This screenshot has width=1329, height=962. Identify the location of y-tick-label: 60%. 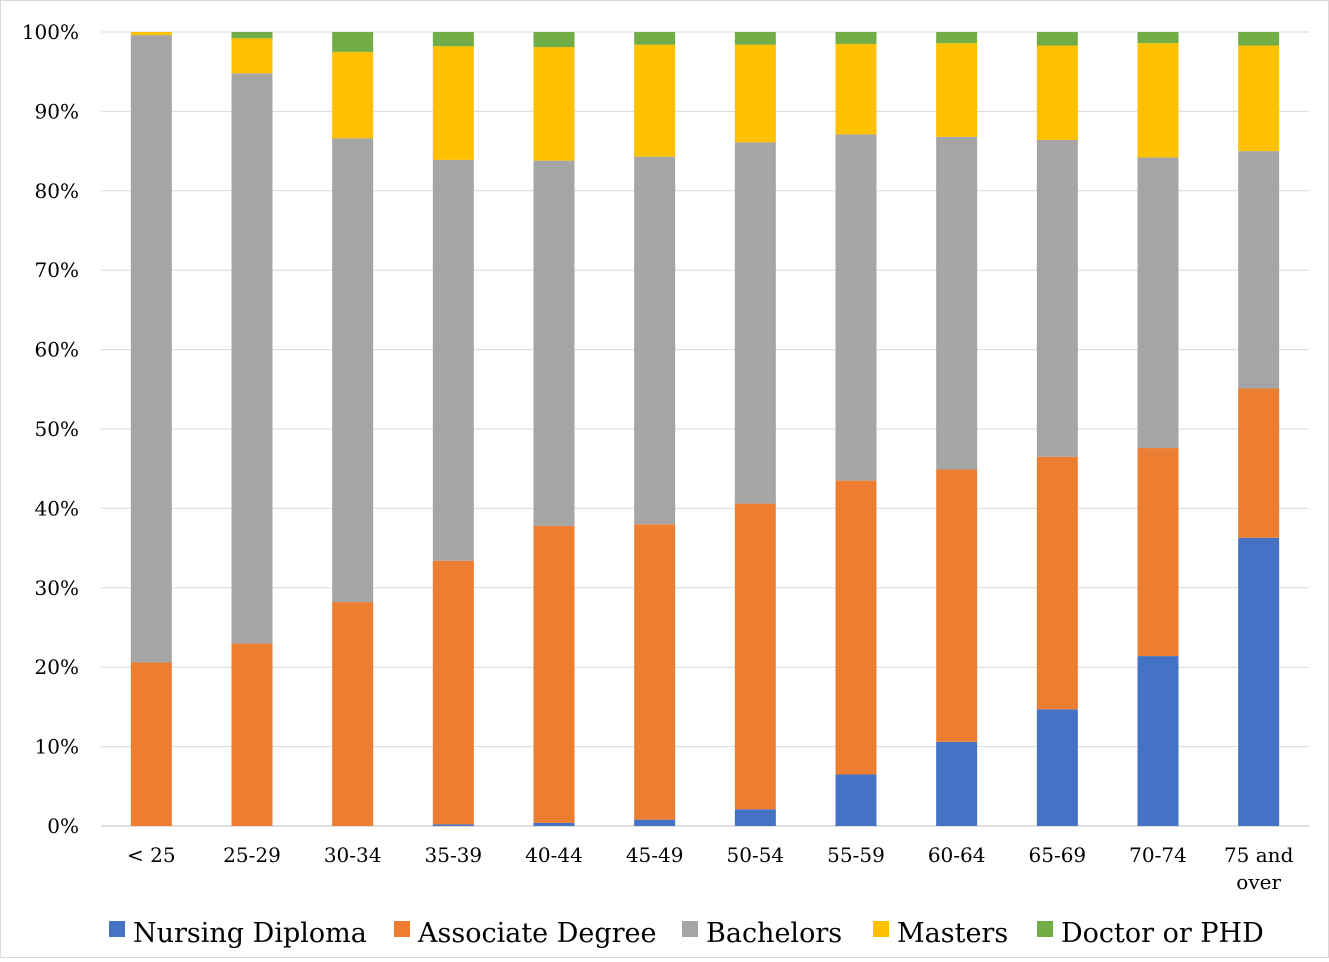
(57, 350).